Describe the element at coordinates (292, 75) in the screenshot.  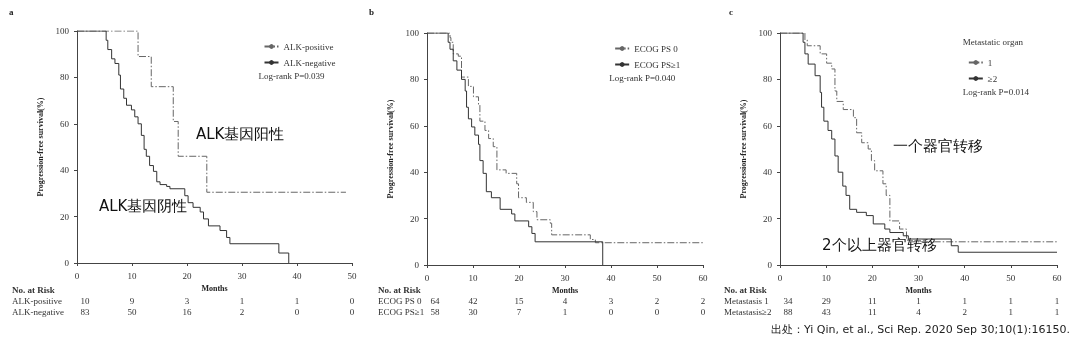
I see `annotation: Log-rank P=0.039` at that location.